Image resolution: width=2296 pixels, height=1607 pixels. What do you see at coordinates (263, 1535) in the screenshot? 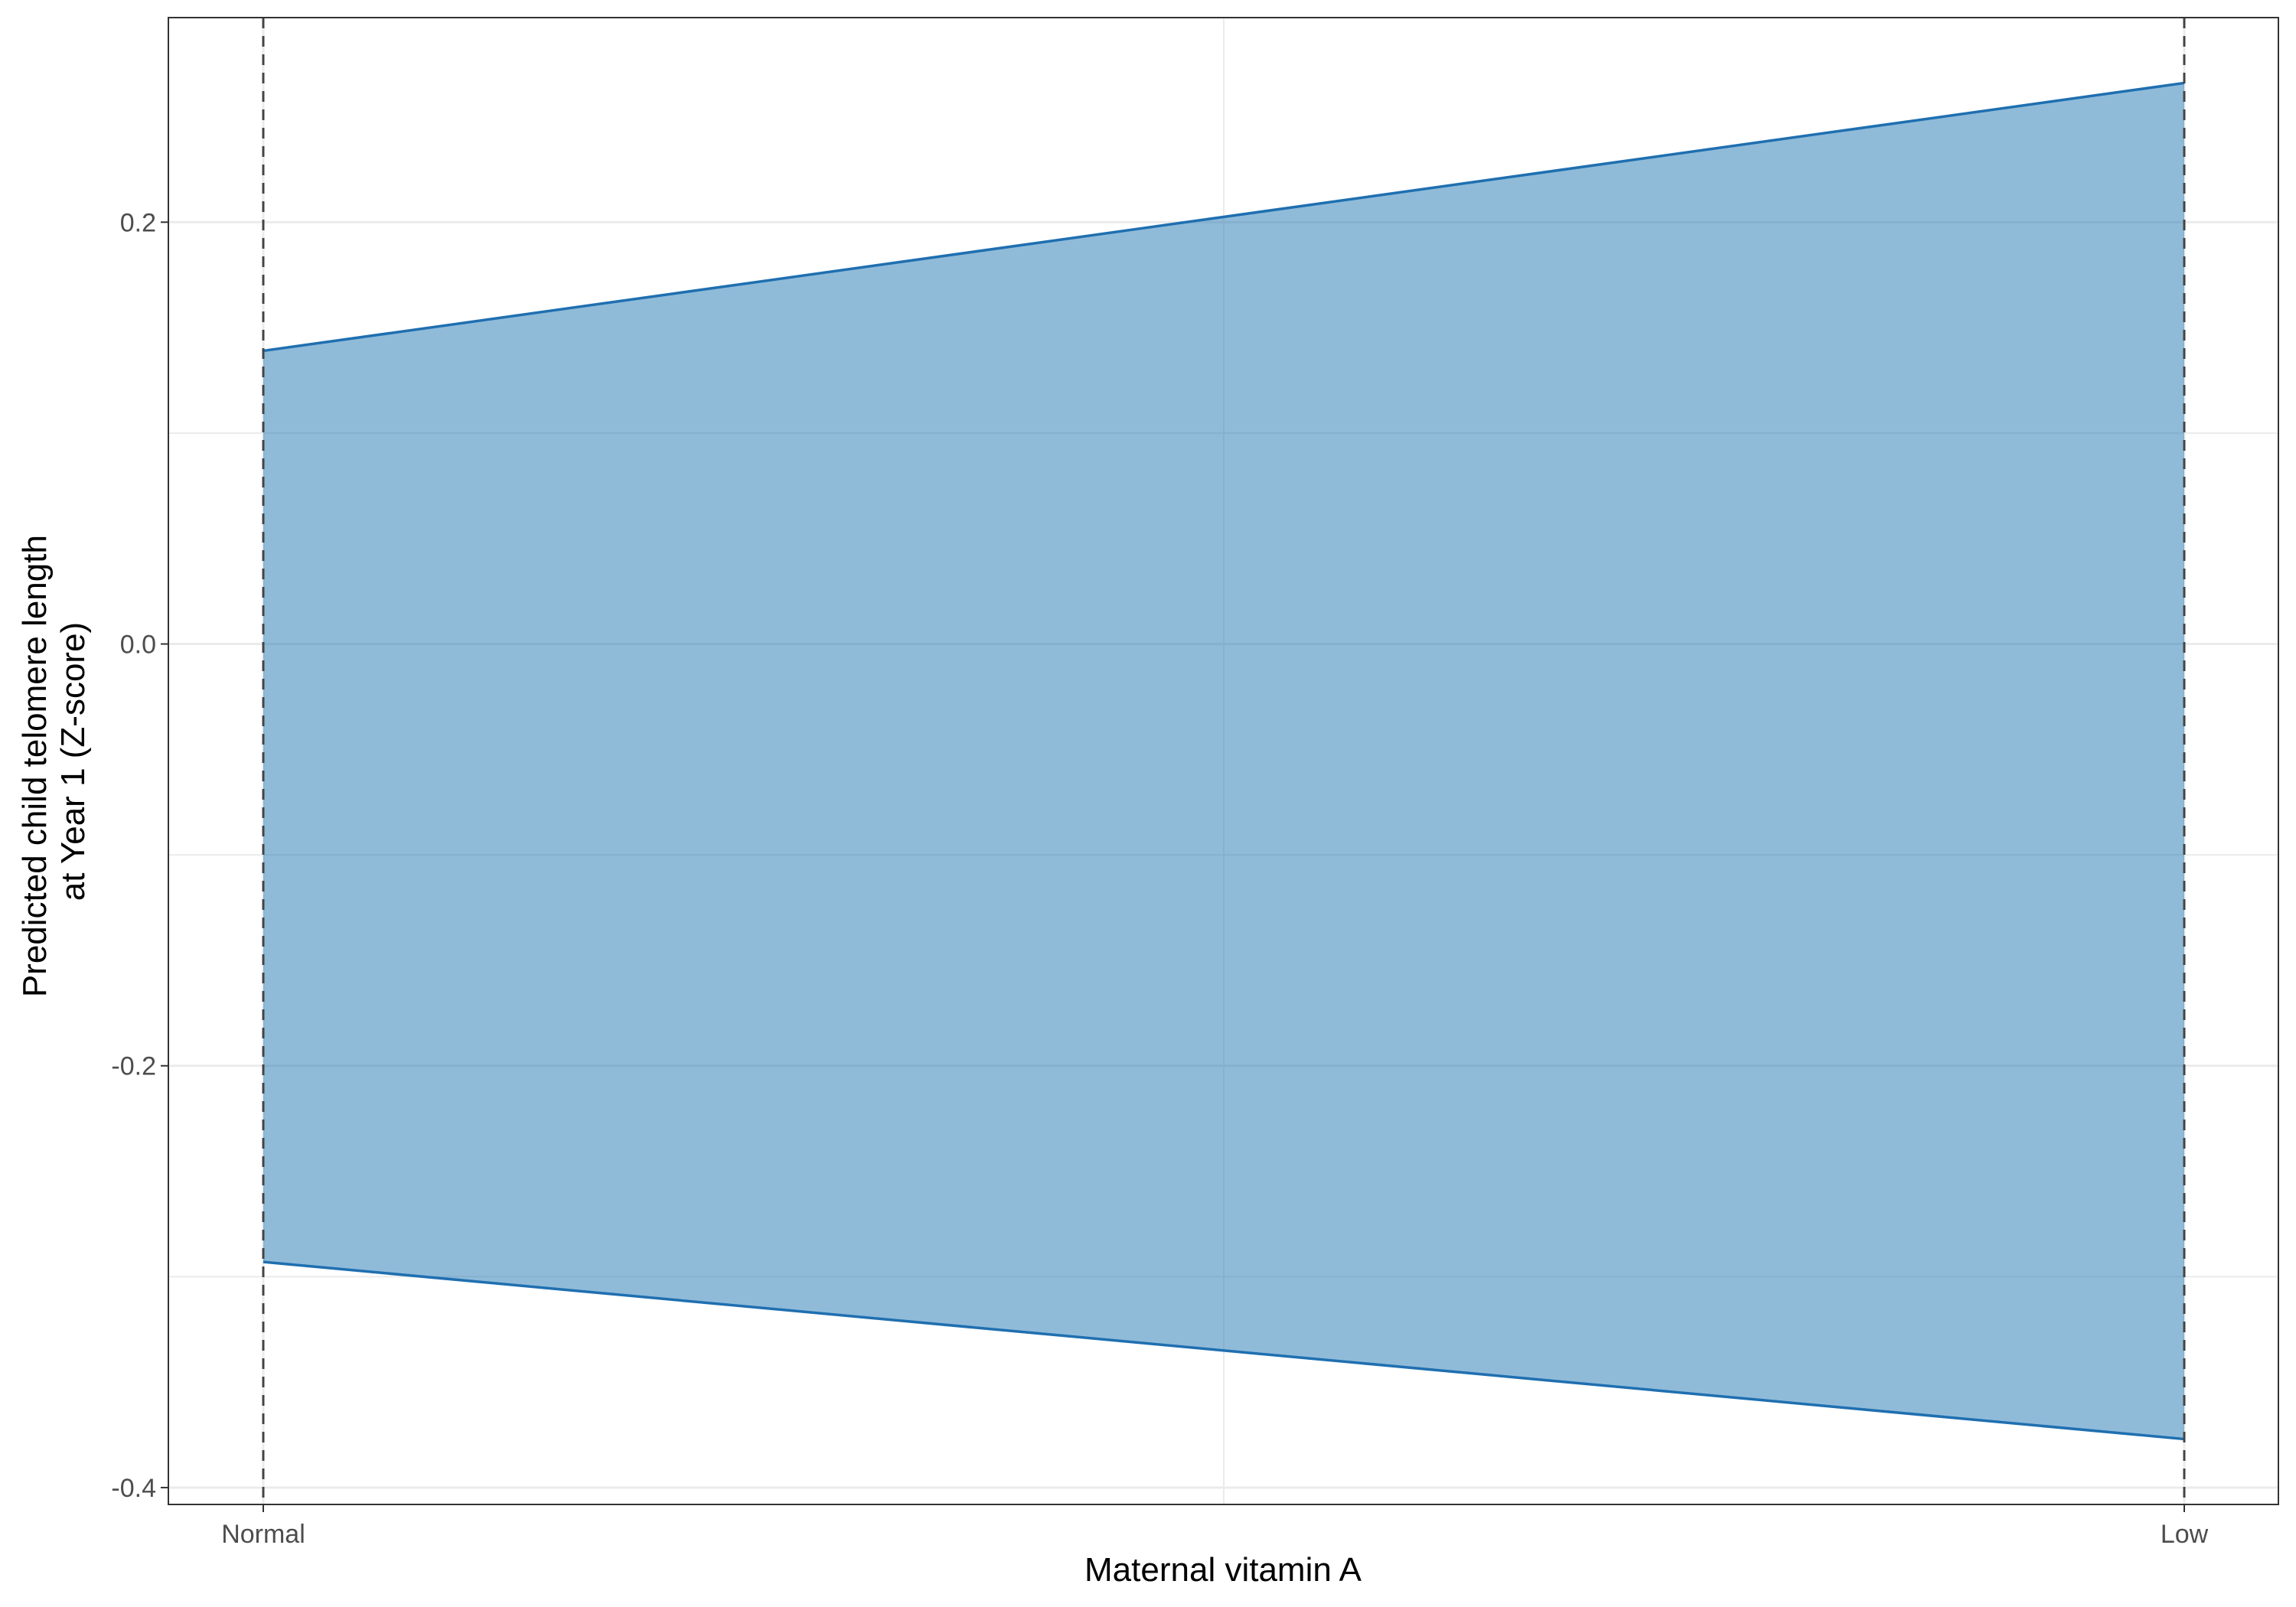
I see `x-tick-label-normal: Normal` at bounding box center [263, 1535].